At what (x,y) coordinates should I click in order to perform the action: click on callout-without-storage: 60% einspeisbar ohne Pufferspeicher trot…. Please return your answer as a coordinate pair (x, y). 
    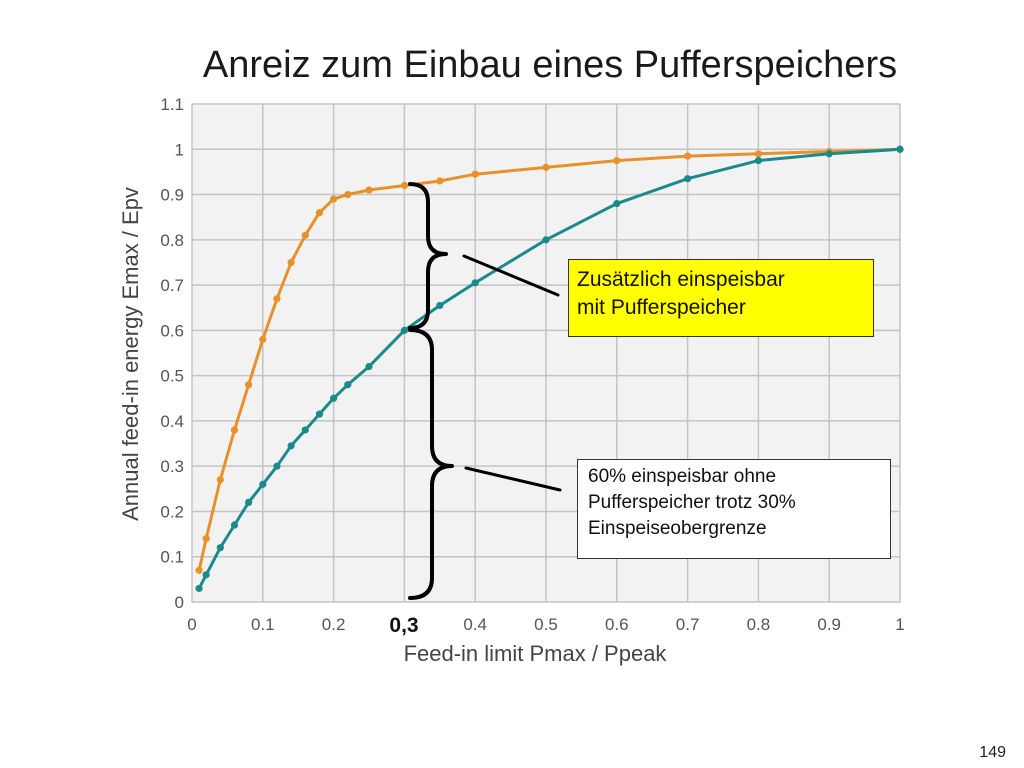
    Looking at the image, I should click on (734, 509).